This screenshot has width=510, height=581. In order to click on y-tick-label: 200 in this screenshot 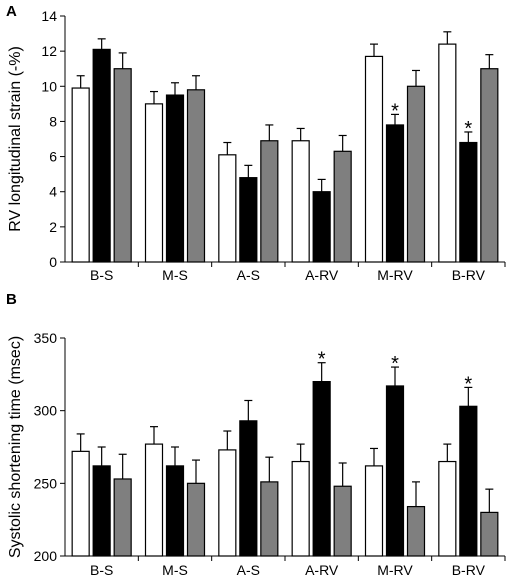, I will do `click(46, 556)`.